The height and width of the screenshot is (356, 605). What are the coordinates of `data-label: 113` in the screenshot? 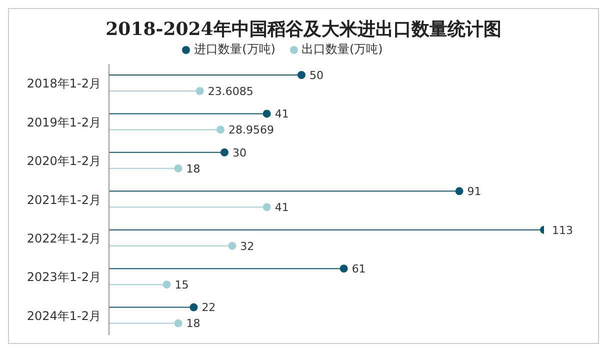 It's located at (562, 230).